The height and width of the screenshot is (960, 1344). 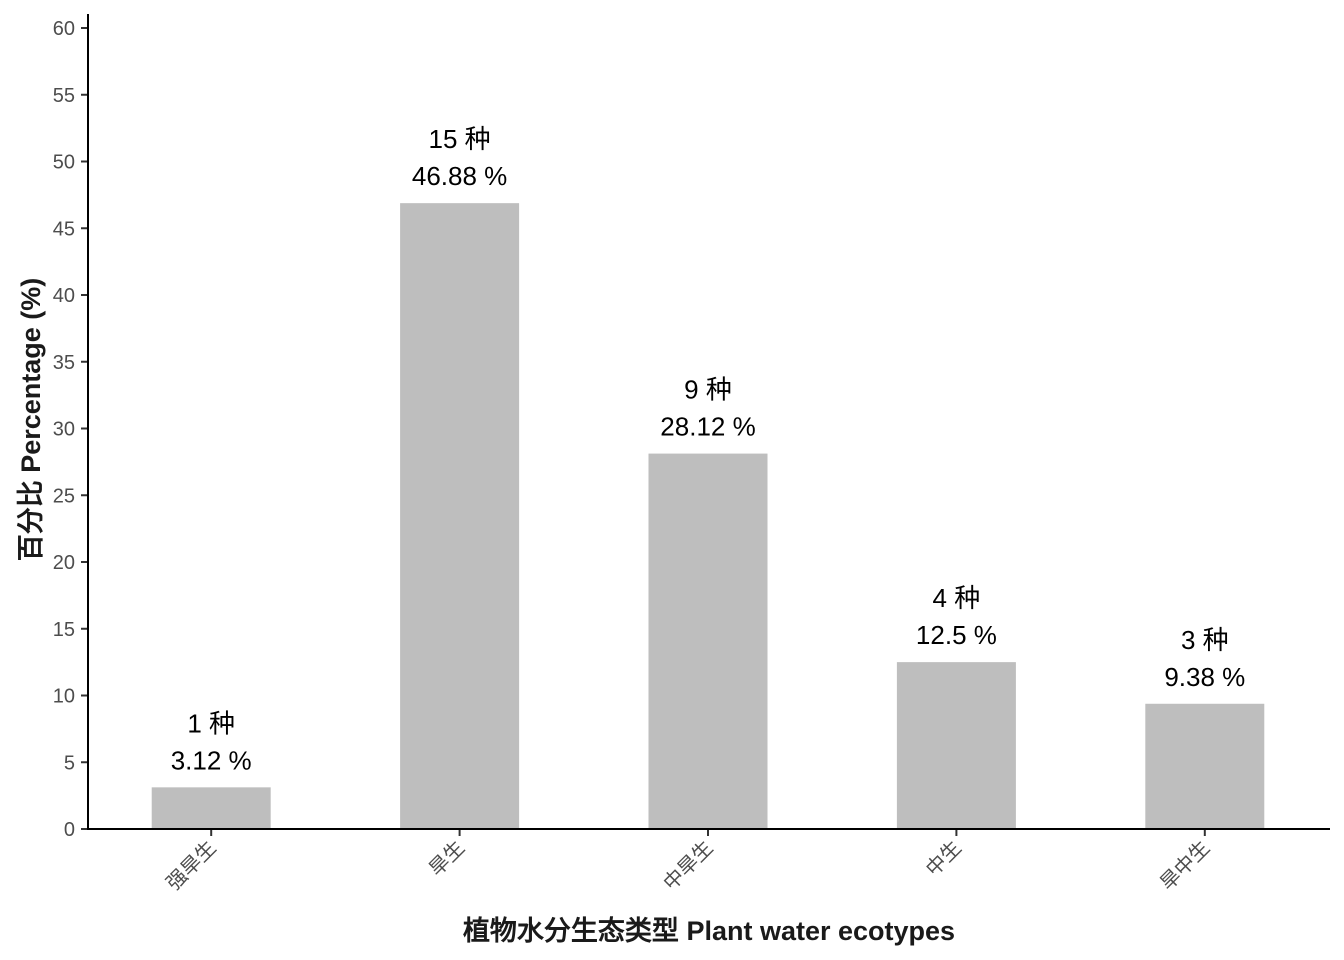 What do you see at coordinates (460, 139) in the screenshot?
I see `count-label: 15 种` at bounding box center [460, 139].